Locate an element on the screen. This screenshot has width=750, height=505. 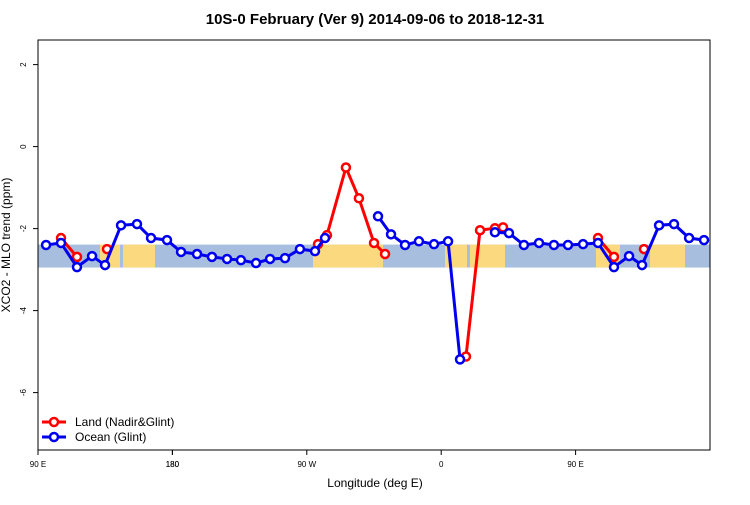
y-tick-label: 2 is located at coordinates (23, 64).